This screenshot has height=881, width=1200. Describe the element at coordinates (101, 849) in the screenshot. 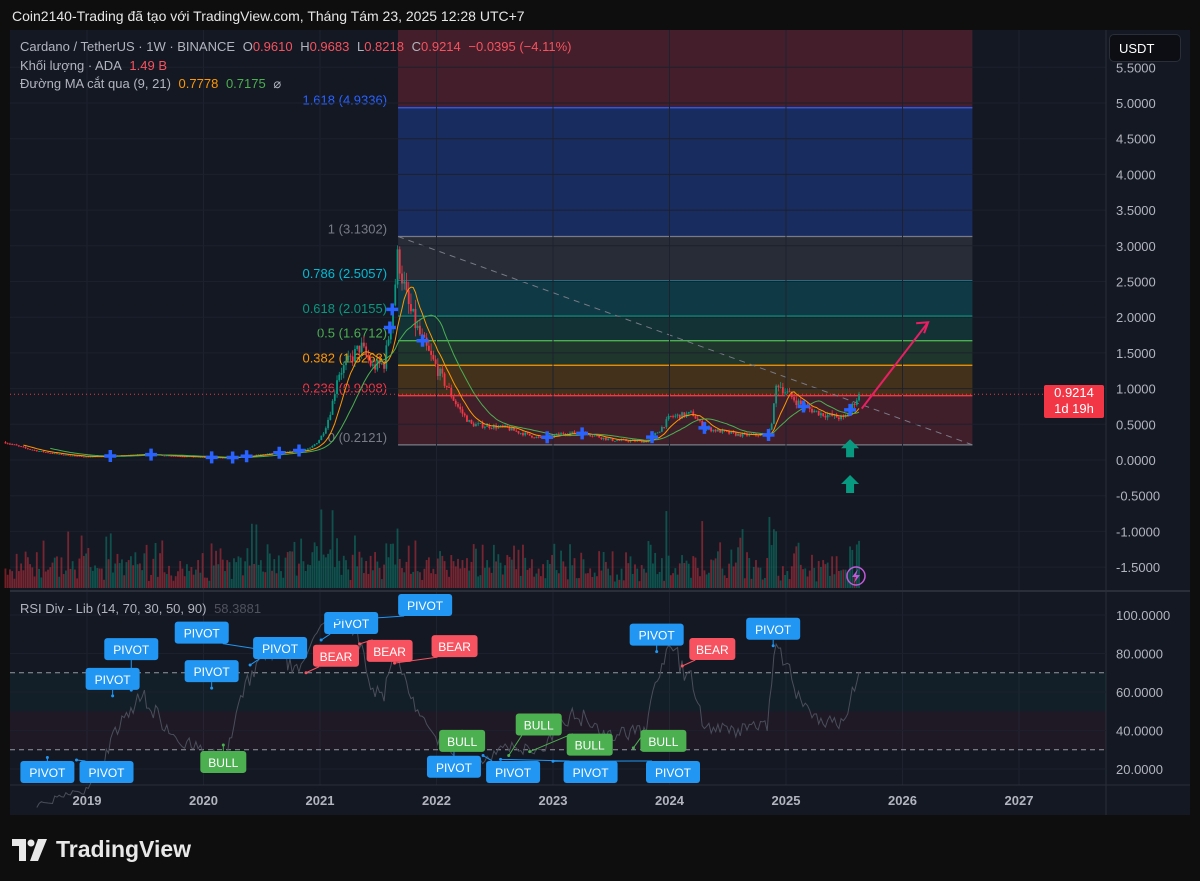

I see `tradingview-logo: TradingView` at that location.